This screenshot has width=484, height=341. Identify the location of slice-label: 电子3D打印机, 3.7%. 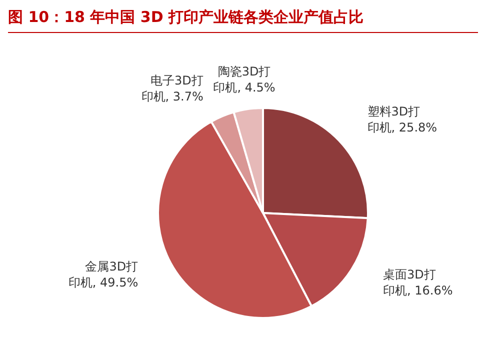
(172, 88).